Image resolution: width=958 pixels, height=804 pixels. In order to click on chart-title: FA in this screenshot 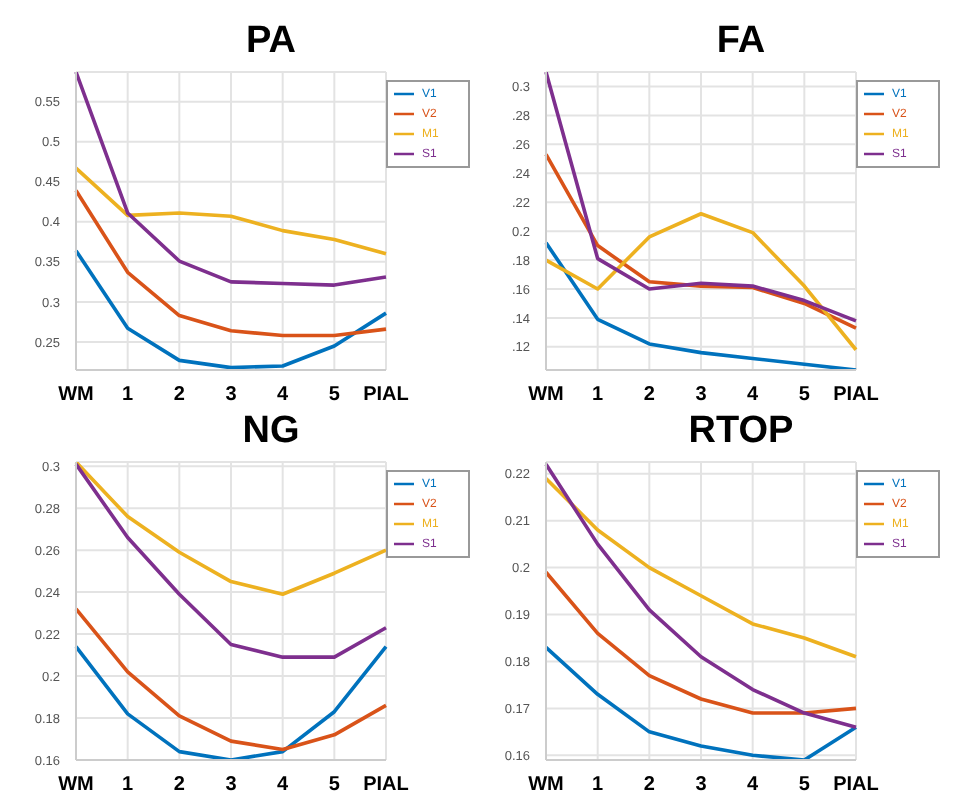, I will do `click(741, 42)`.